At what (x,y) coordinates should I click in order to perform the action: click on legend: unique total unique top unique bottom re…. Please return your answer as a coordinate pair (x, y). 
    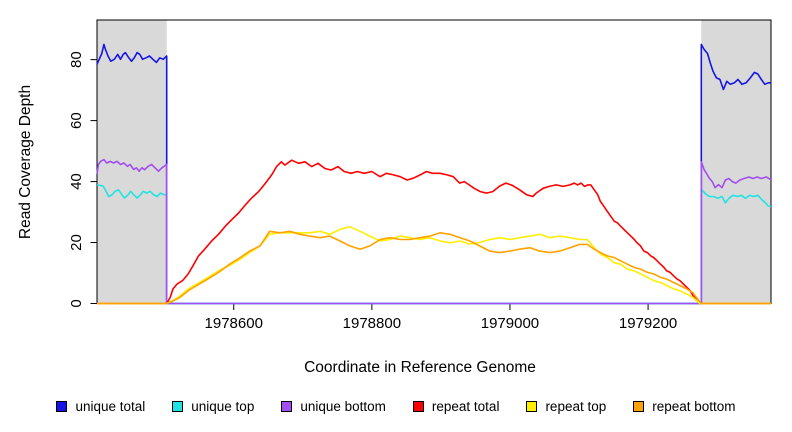
    Looking at the image, I should click on (396, 406).